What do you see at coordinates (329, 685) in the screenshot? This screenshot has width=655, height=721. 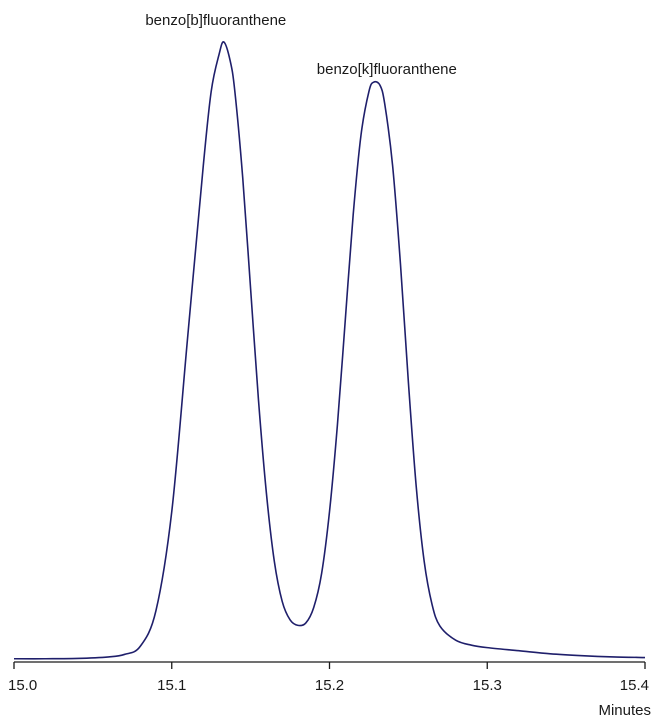 I see `x-tick-label-2: 15.2` at bounding box center [329, 685].